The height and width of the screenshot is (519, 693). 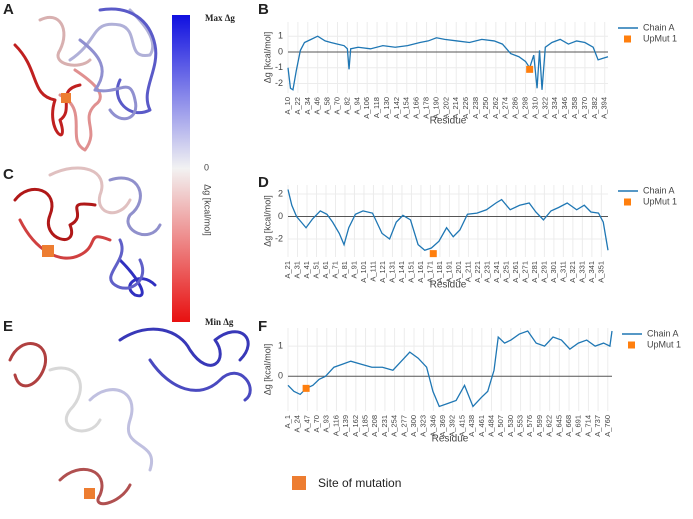 I want to click on x-tick-label: A_1, so click(x=287, y=421).